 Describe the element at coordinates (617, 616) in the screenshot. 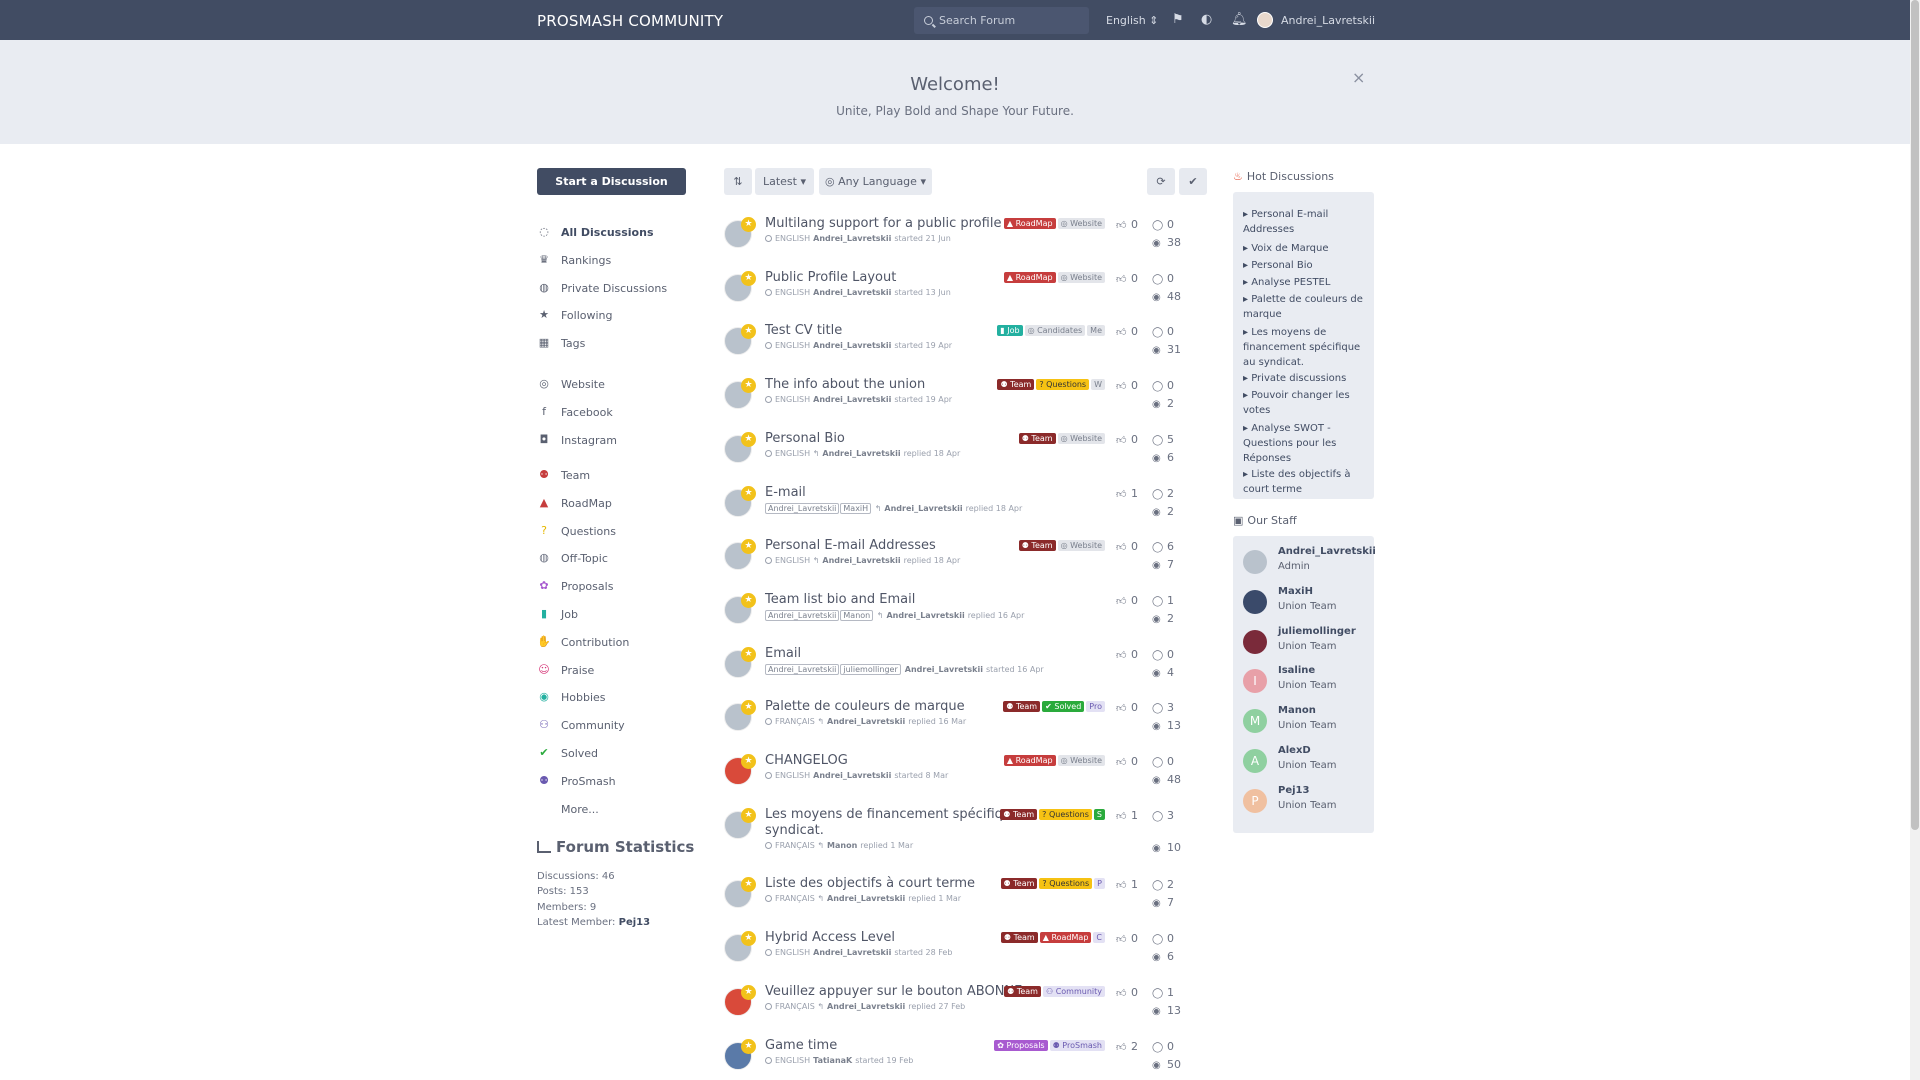

I see `sidebar-item-job: ▮ Job` at that location.